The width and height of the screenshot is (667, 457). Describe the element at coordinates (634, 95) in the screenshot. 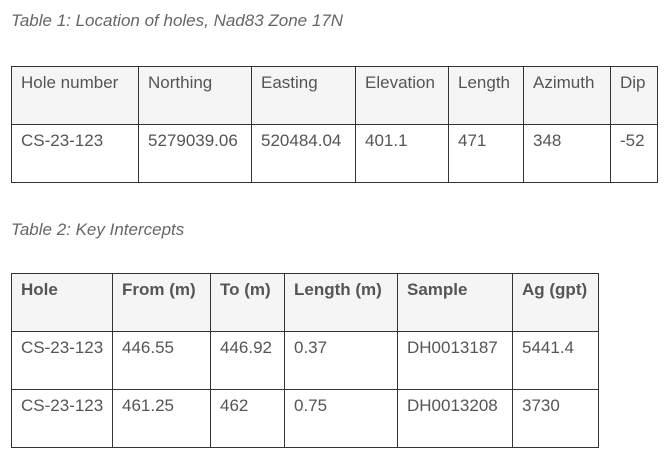

I see `header-cell: Dip` at that location.